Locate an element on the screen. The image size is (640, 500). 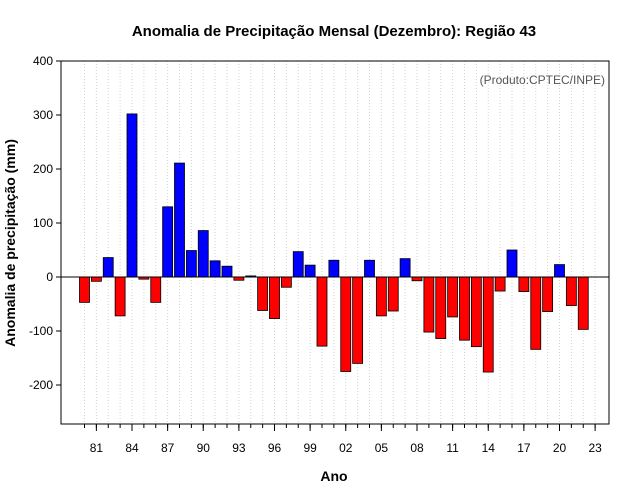
bar-2020 is located at coordinates (559, 271).